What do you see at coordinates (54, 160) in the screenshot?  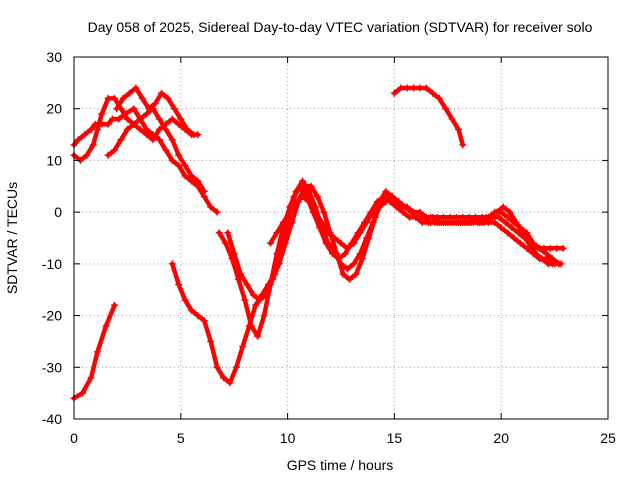 I see `y-tick-label: 10` at bounding box center [54, 160].